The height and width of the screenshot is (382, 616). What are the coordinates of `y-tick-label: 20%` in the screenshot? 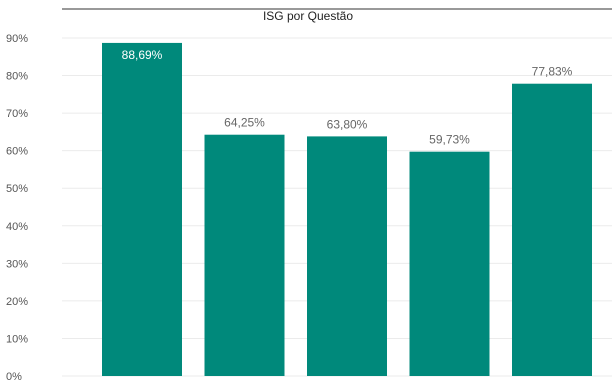 It's located at (17, 302).